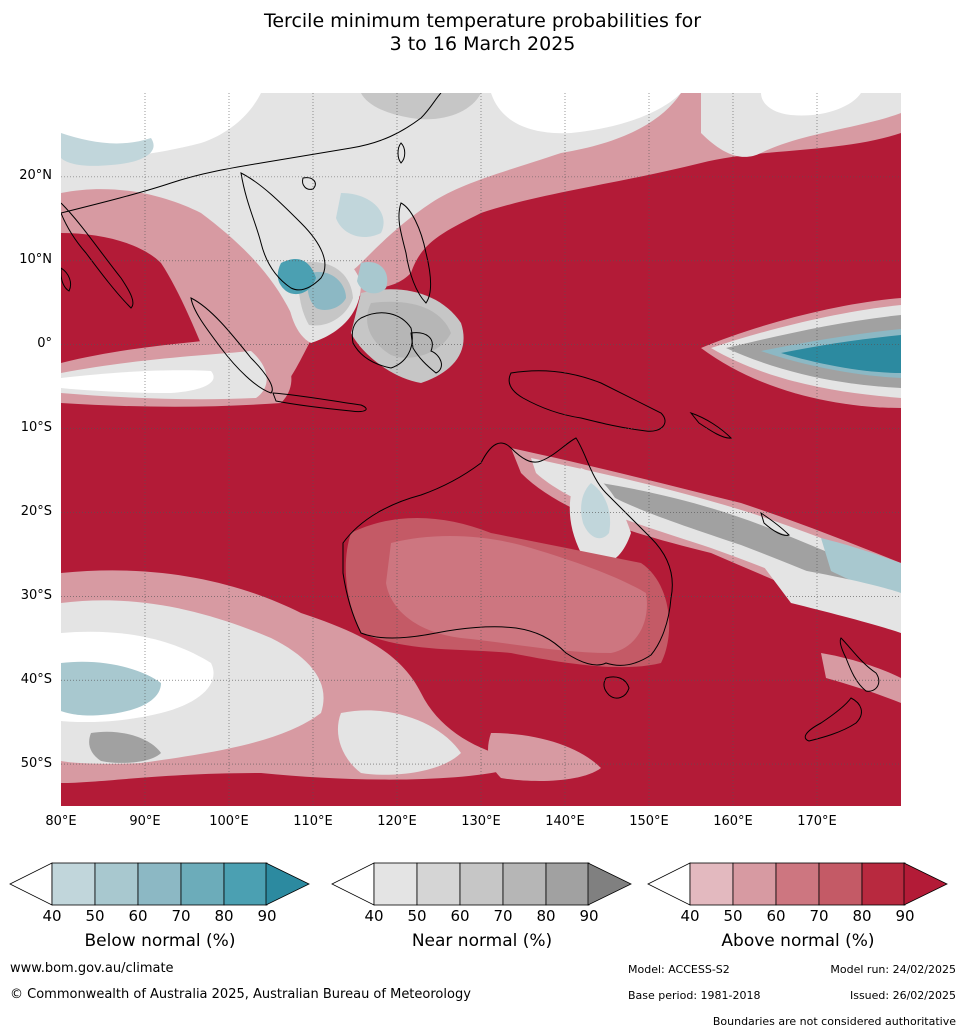 The height and width of the screenshot is (1035, 965). I want to click on sumatra-outline, so click(231, 345).